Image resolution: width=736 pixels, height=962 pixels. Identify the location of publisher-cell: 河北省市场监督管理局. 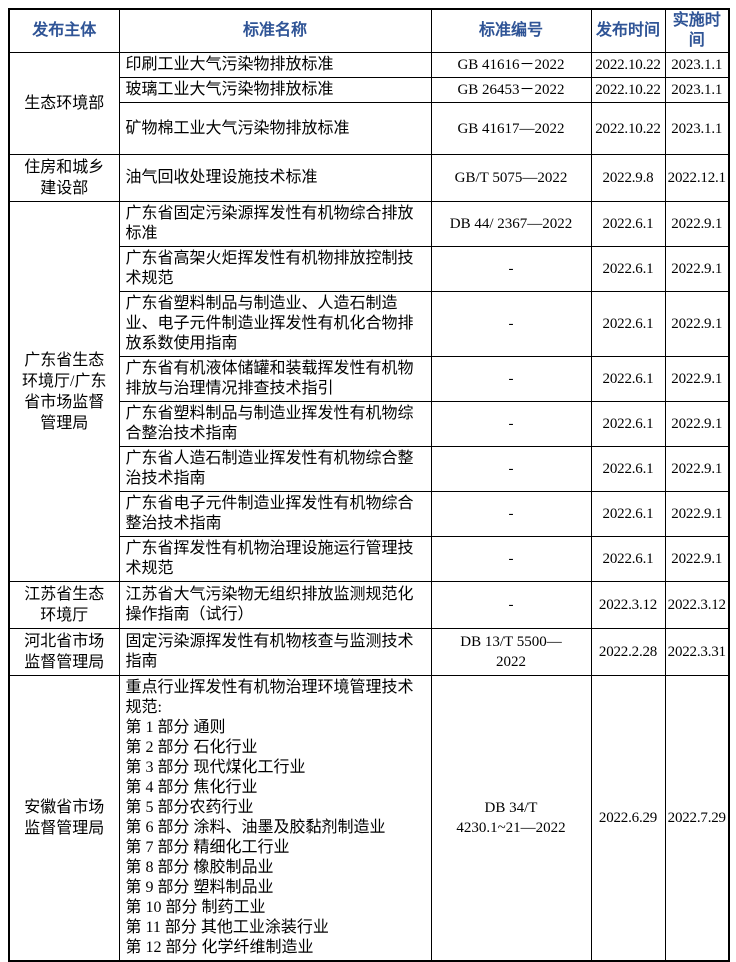
(64, 652).